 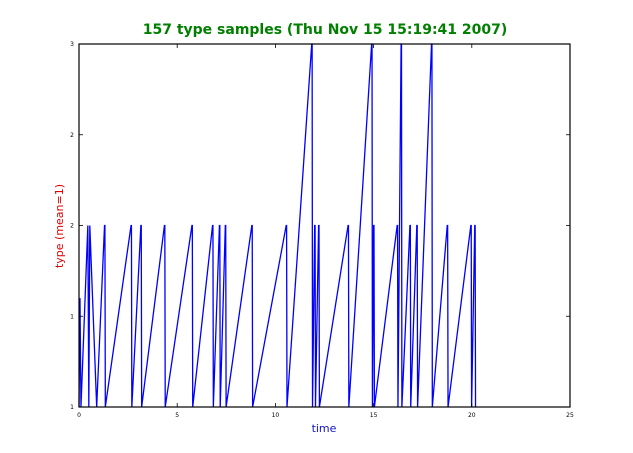 What do you see at coordinates (324, 428) in the screenshot?
I see `x-axis-label: time` at bounding box center [324, 428].